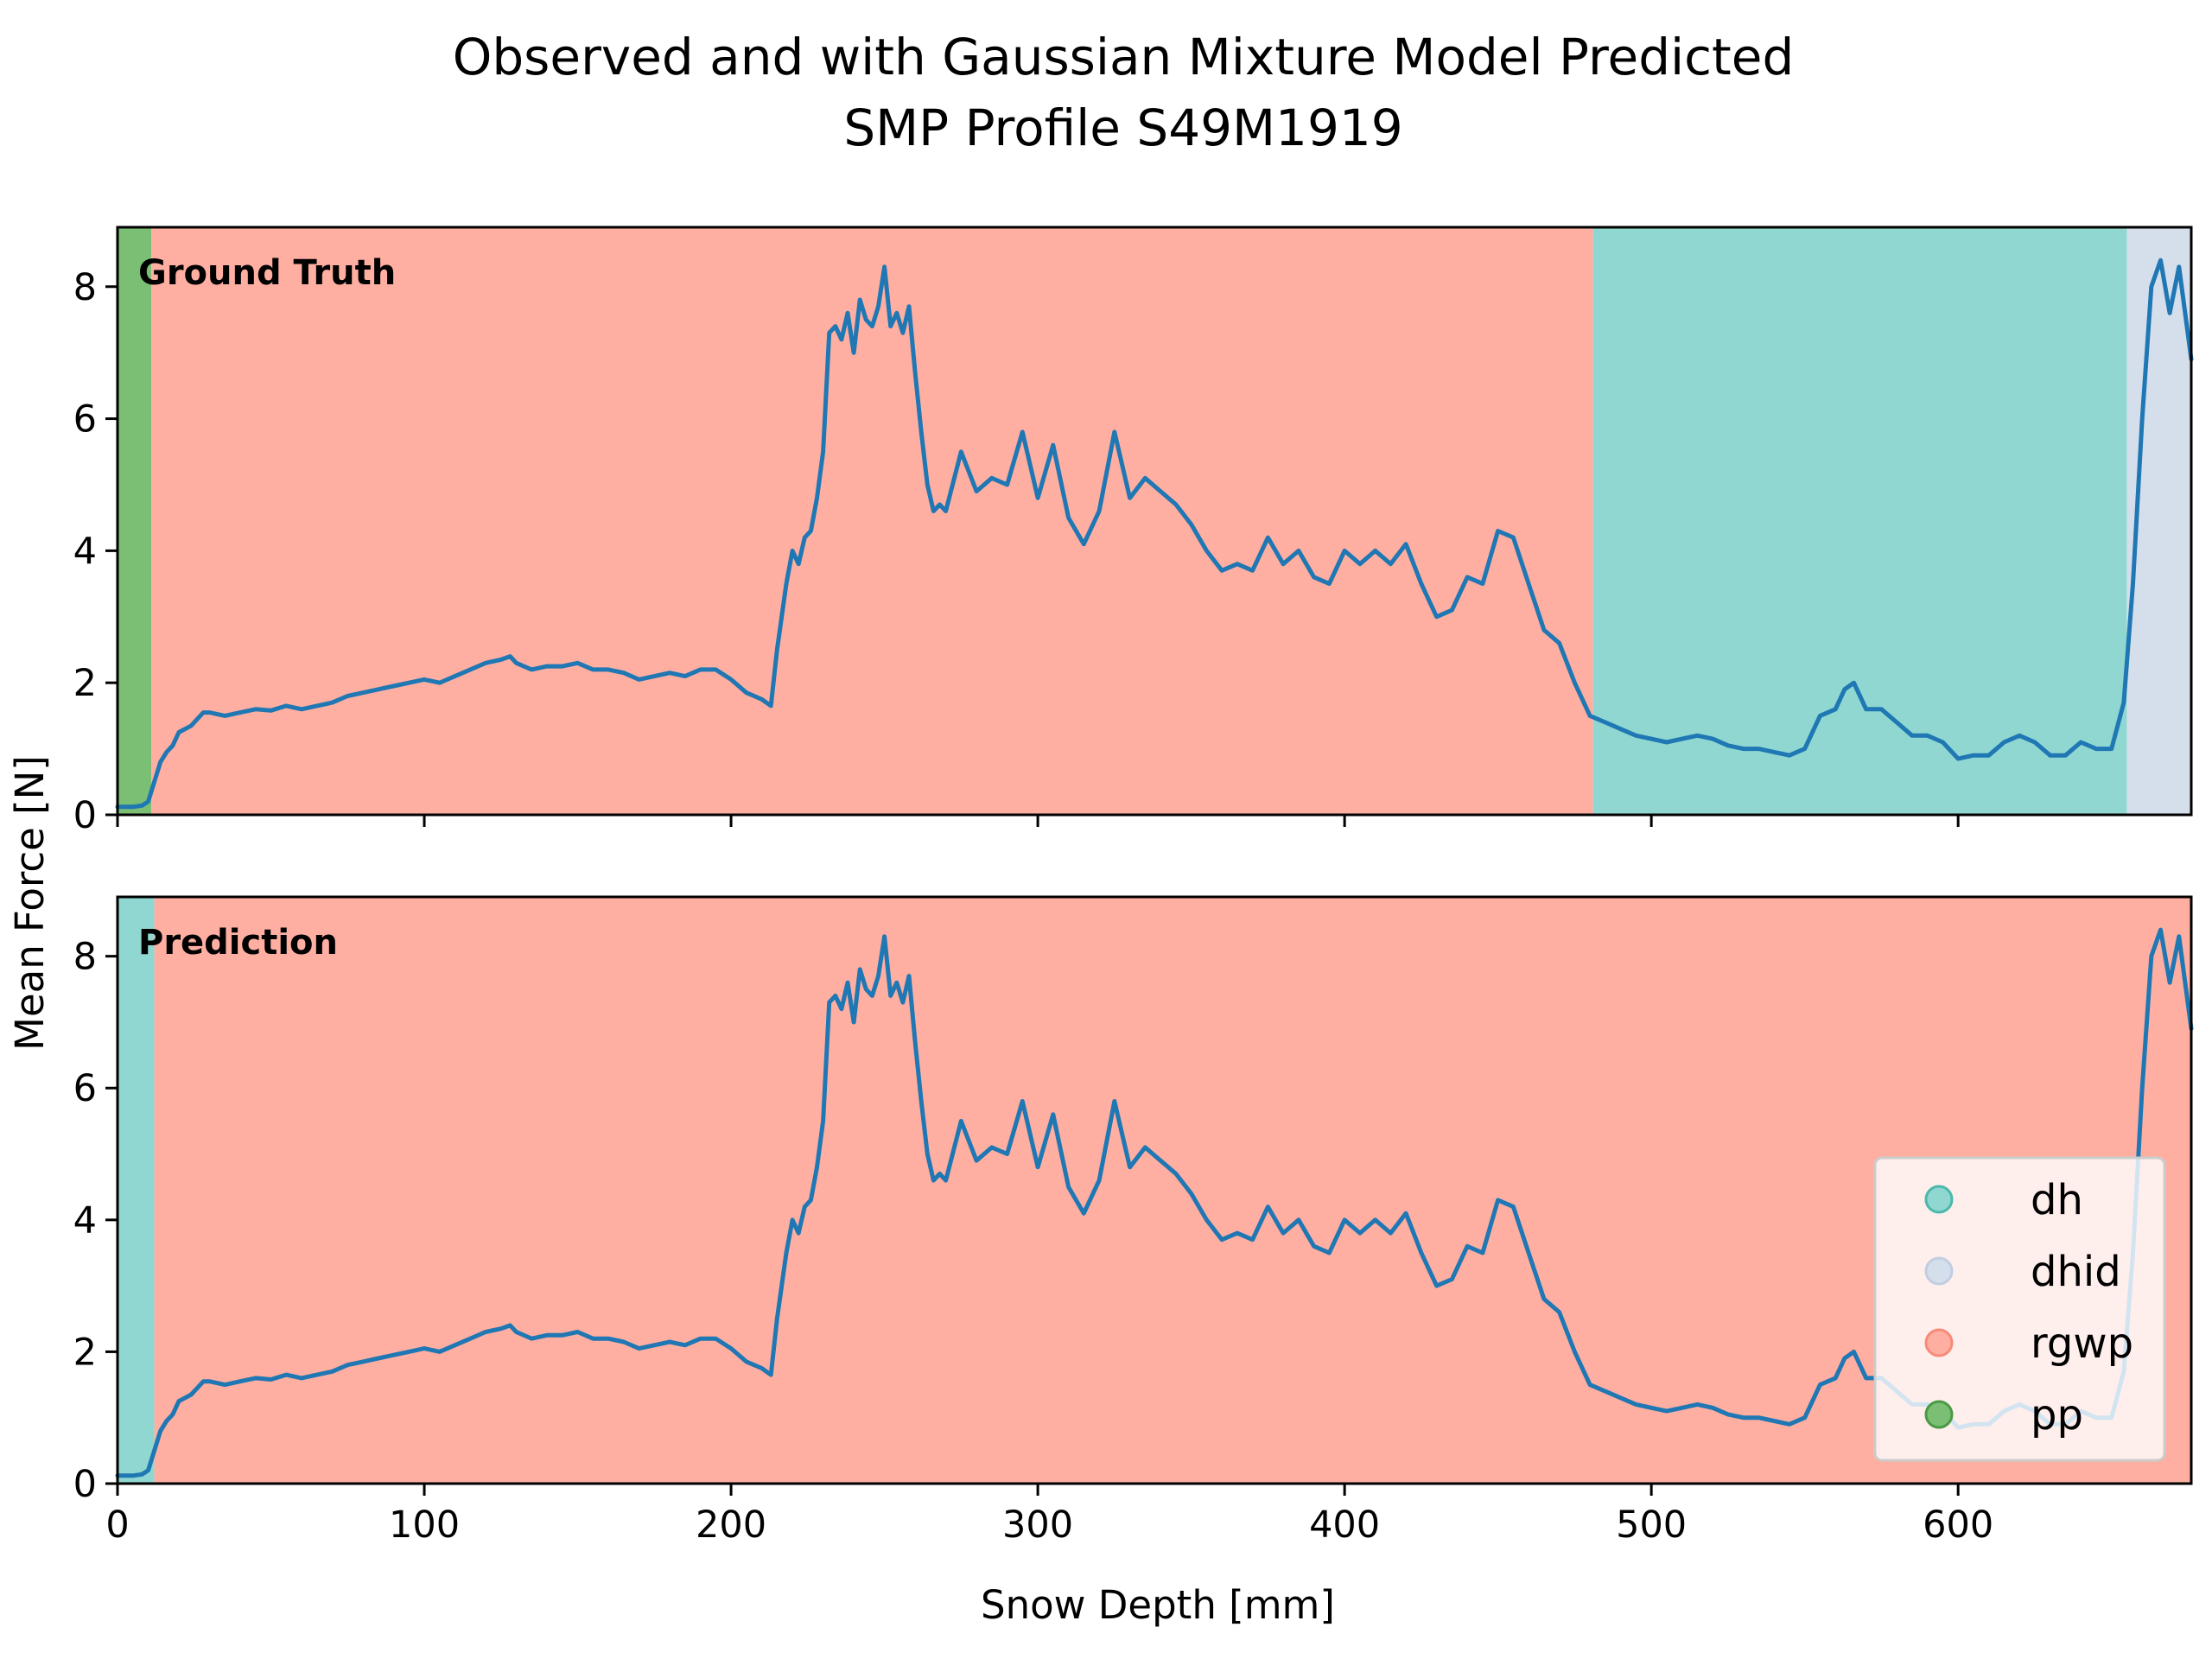 This screenshot has height=1659, width=2212. Describe the element at coordinates (2076, 1272) in the screenshot. I see `legend-label-dhid: dhid` at that location.